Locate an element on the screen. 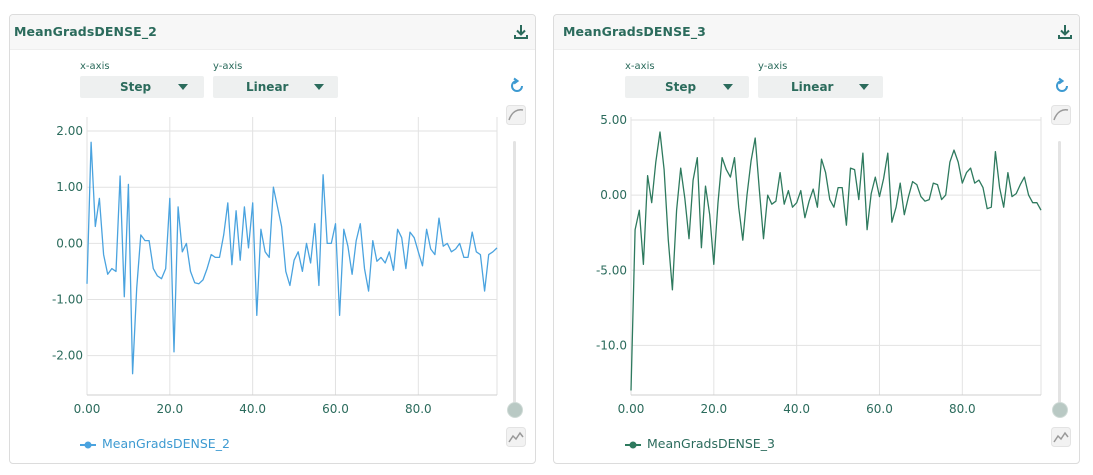 Image resolution: width=1093 pixels, height=475 pixels. y-tick-label: -1.00 is located at coordinates (67, 300).